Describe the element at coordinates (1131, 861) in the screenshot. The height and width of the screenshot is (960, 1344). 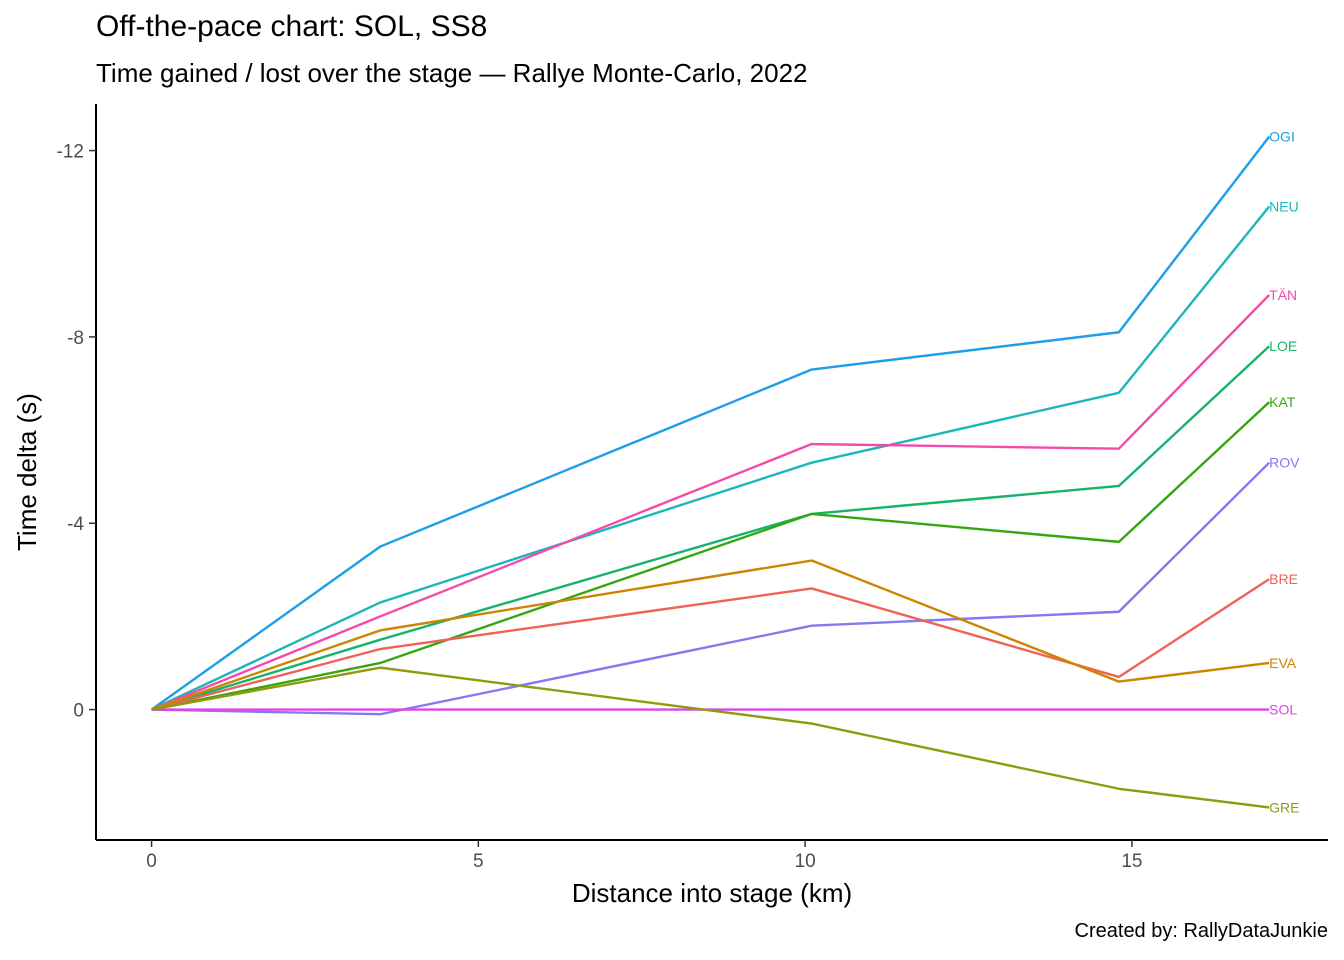
I see `x-tick-label: 15` at that location.